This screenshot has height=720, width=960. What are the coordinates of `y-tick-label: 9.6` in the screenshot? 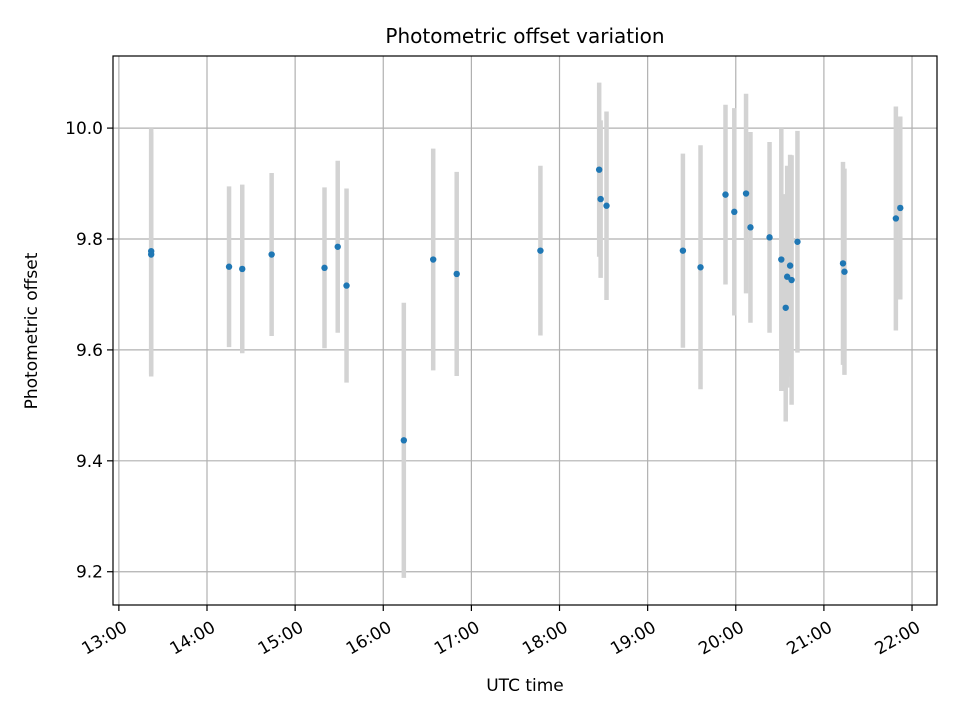 It's located at (89, 351).